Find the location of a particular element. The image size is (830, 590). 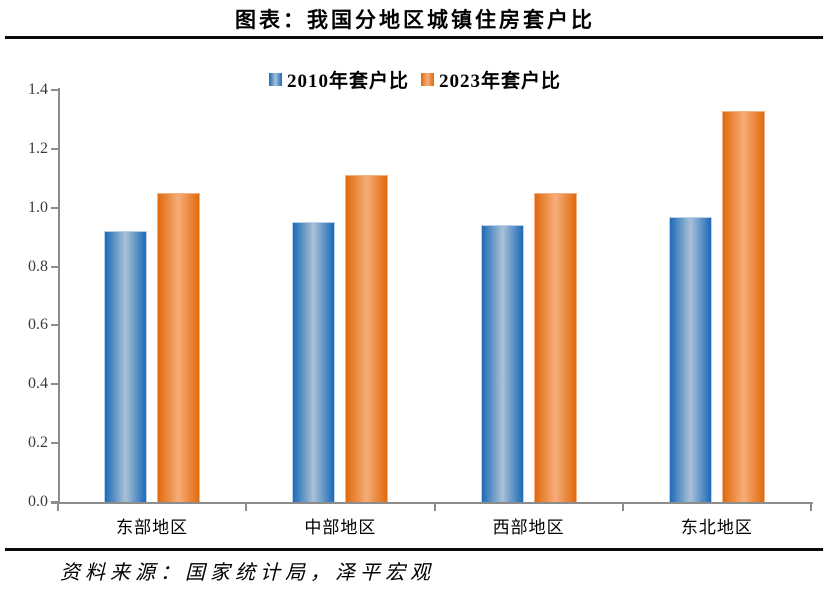

y-tick-label: 0.6 is located at coordinates (38, 325).